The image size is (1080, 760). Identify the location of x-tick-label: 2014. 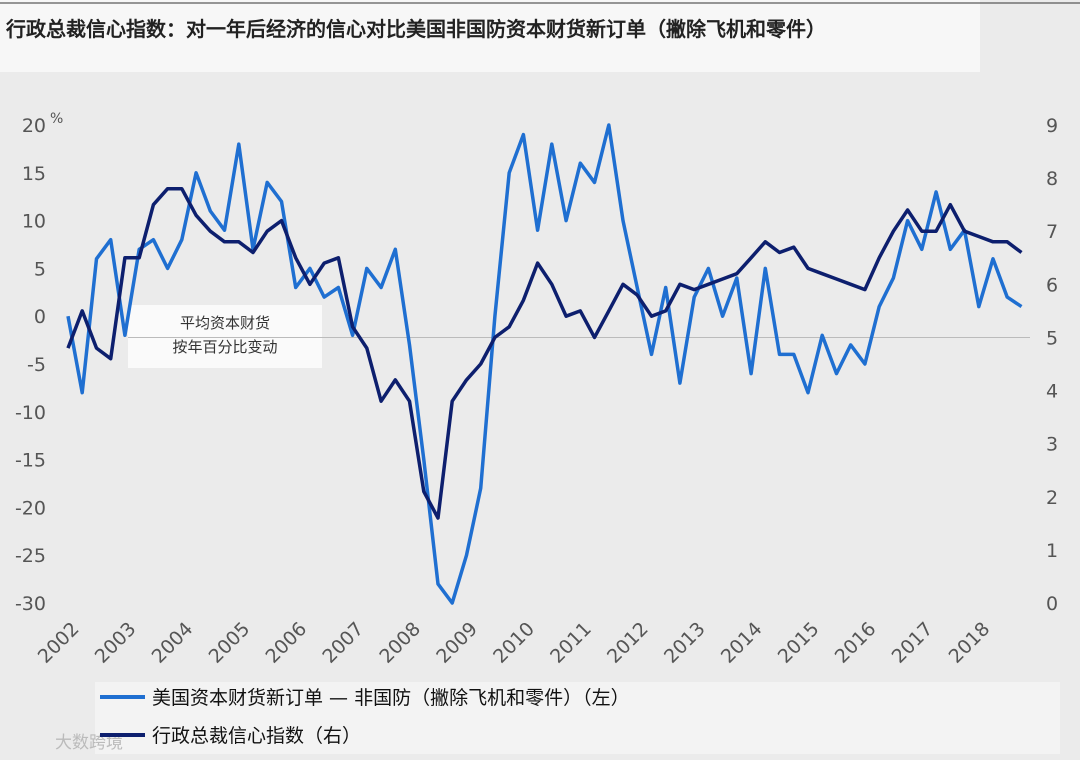
(742, 643).